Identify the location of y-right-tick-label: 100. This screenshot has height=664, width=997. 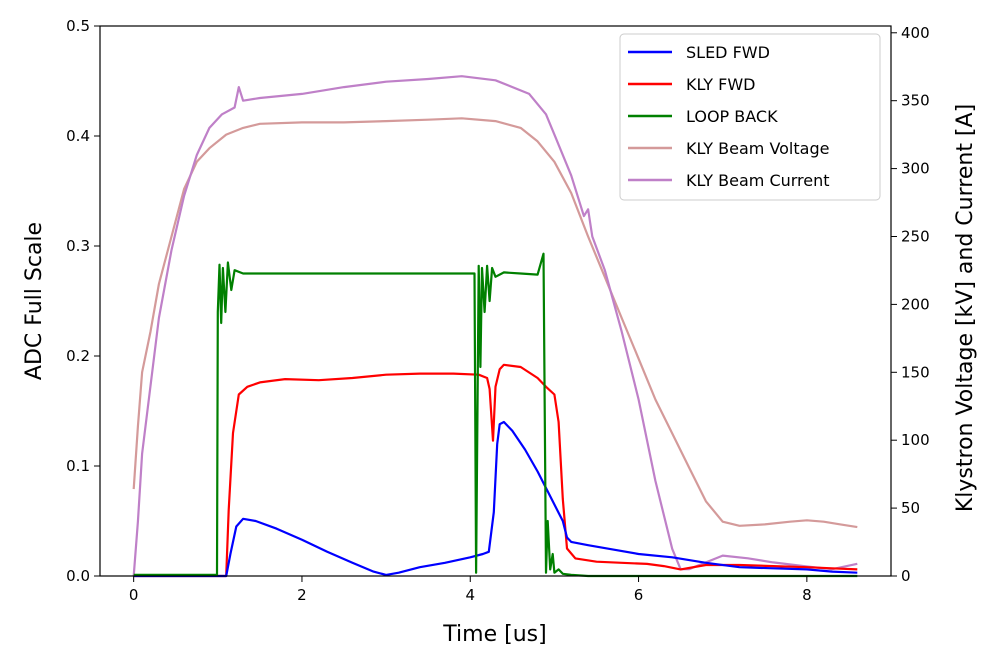
(915, 440).